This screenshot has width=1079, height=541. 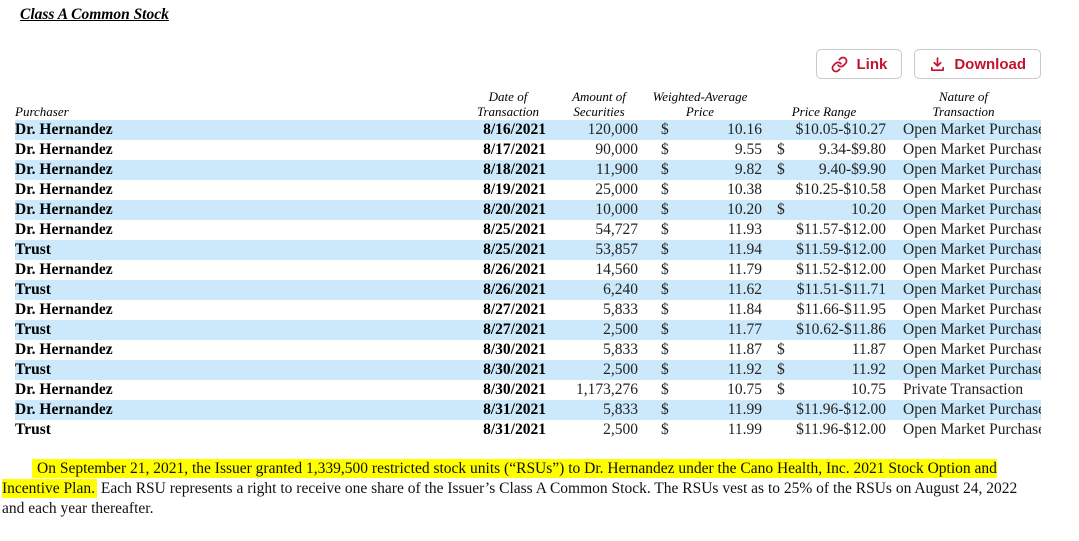 What do you see at coordinates (744, 329) in the screenshot?
I see `cell-weighted-average-price: 11.77` at bounding box center [744, 329].